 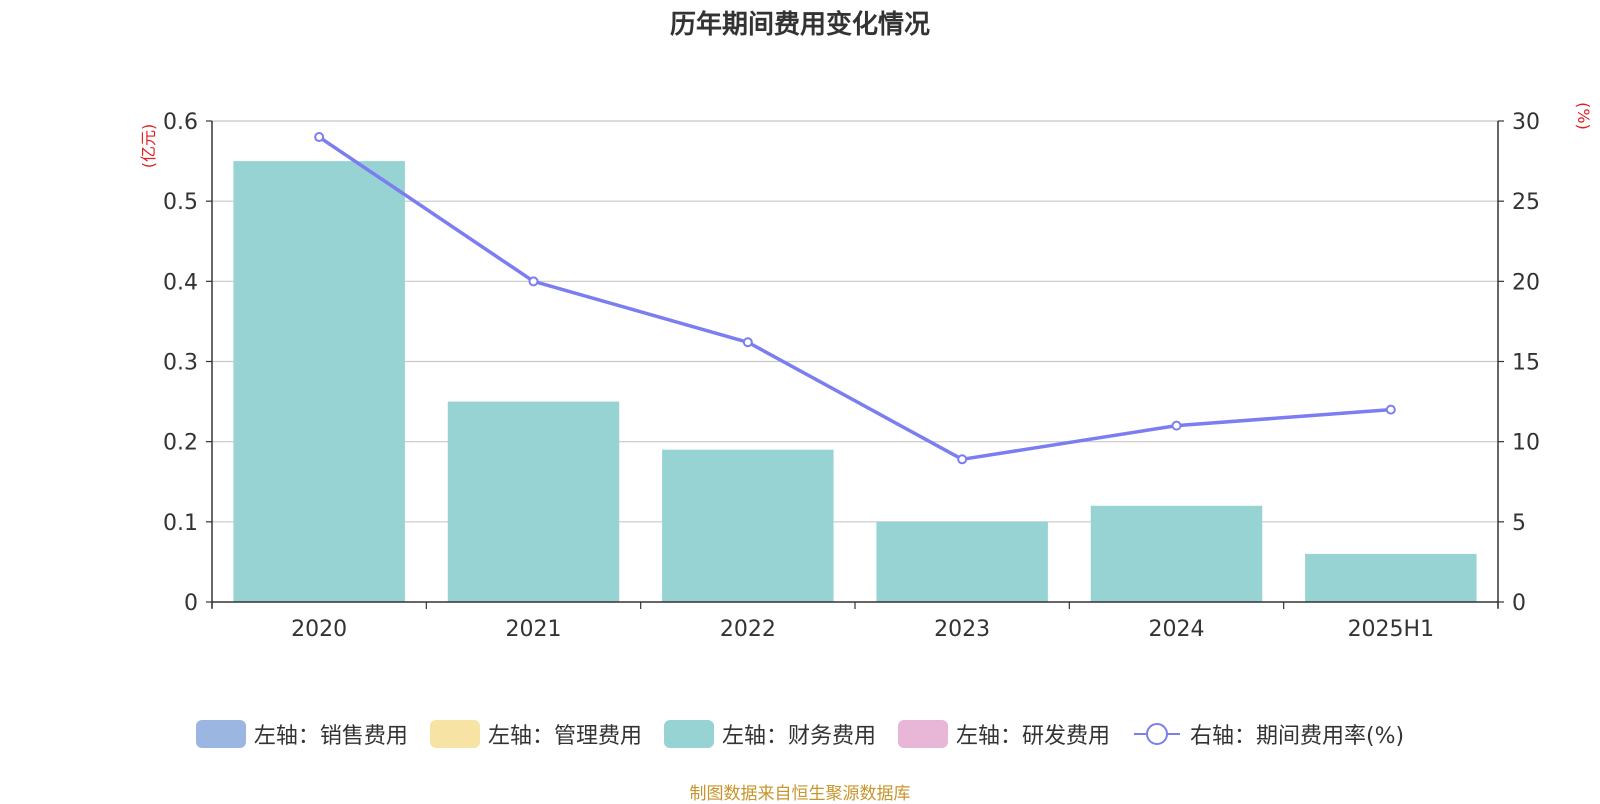 I want to click on x-axis-tick-label: 2025H1, so click(x=1391, y=629).